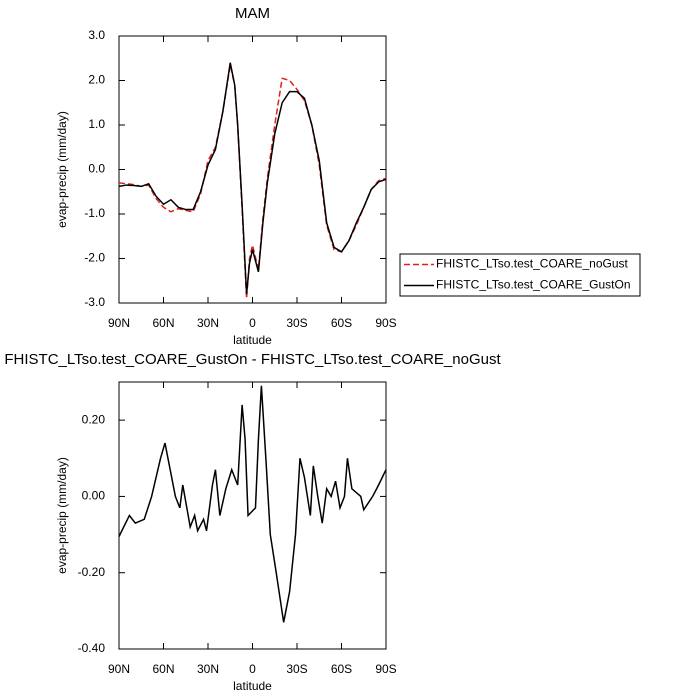  Describe the element at coordinates (92, 648) in the screenshot. I see `y-tick-label: -0.40` at that location.